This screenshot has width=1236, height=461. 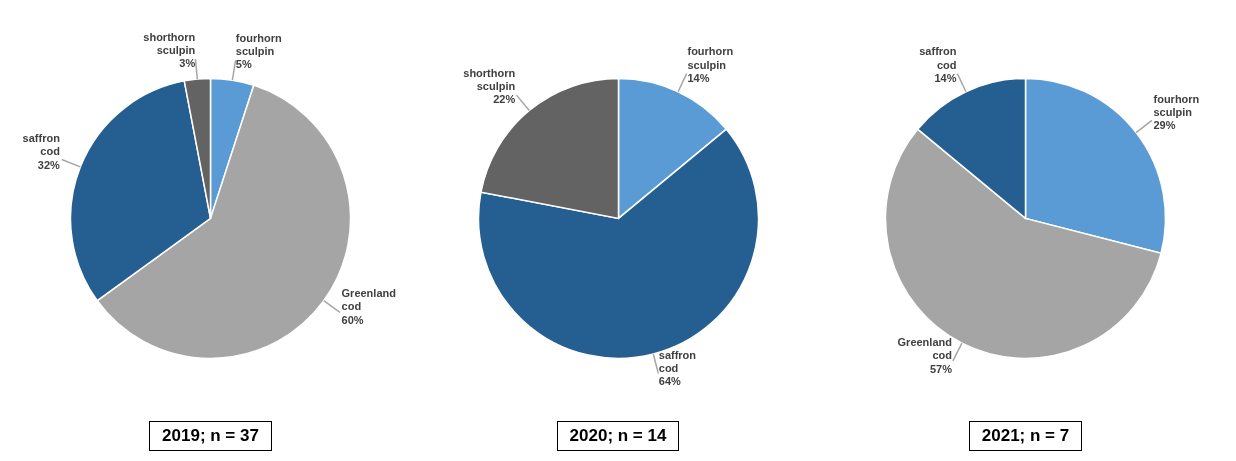 I want to click on data-label: 22%, so click(x=503, y=99).